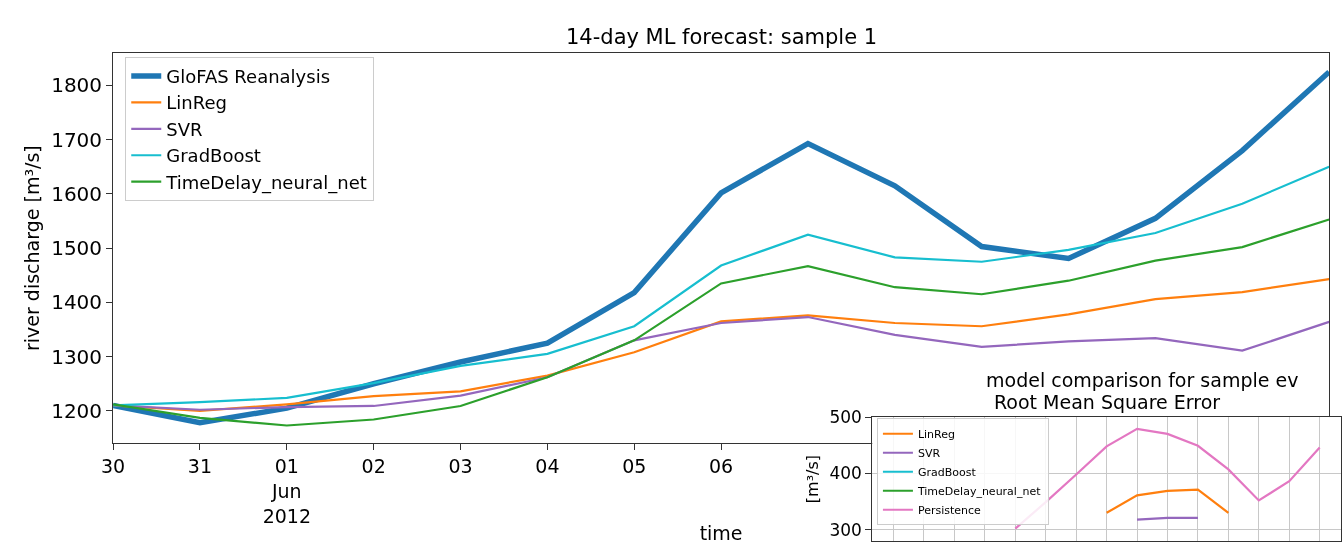 This screenshot has width=1342, height=544. What do you see at coordinates (460, 466) in the screenshot?
I see `x-tick-label: 03` at bounding box center [460, 466].